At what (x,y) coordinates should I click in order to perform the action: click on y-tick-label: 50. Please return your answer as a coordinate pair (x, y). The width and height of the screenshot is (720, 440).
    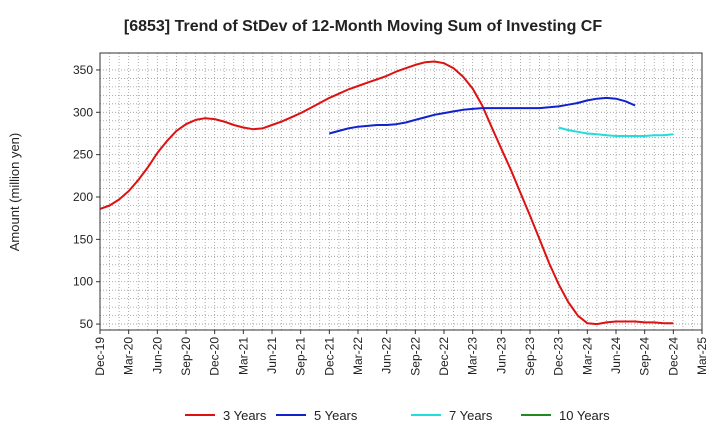
    Looking at the image, I should click on (87, 324).